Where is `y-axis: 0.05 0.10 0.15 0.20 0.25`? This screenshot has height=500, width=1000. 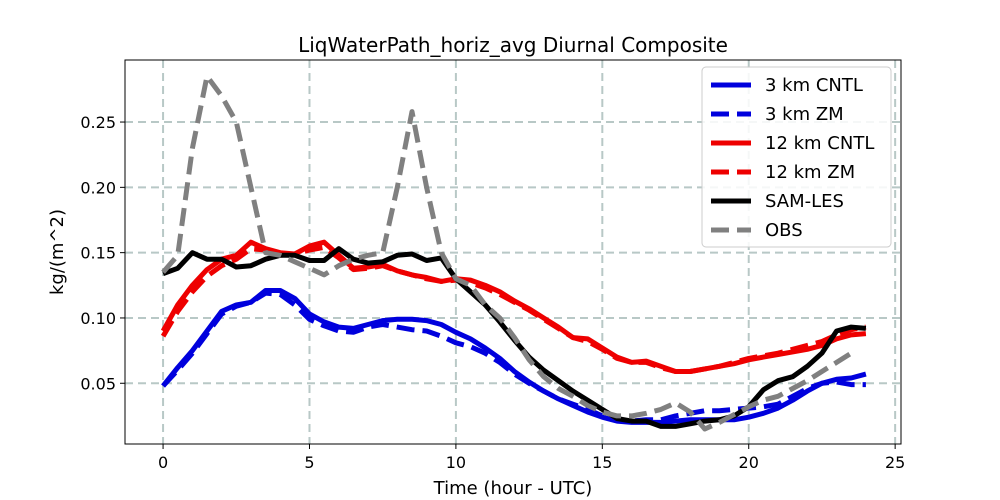
y-axis: 0.05 0.10 0.15 0.20 0.25 is located at coordinates (102, 253).